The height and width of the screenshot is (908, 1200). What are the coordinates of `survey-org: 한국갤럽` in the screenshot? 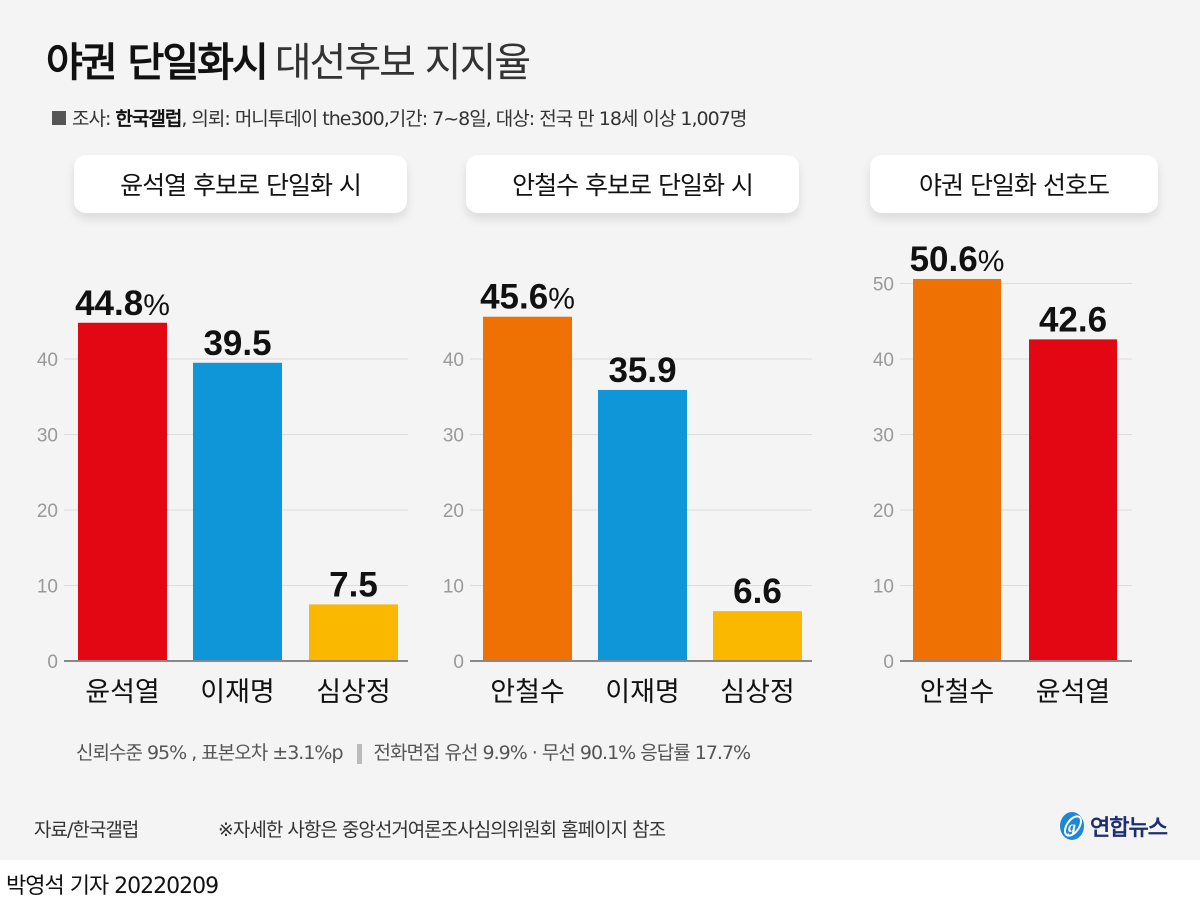 It's located at (148, 119).